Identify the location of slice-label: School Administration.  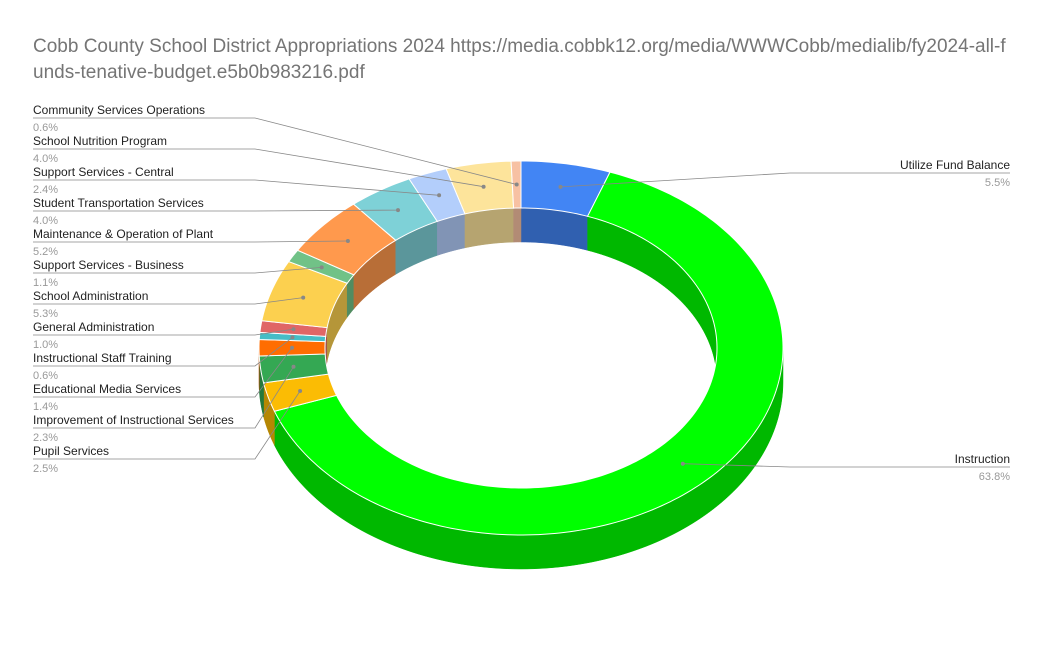
(90, 296).